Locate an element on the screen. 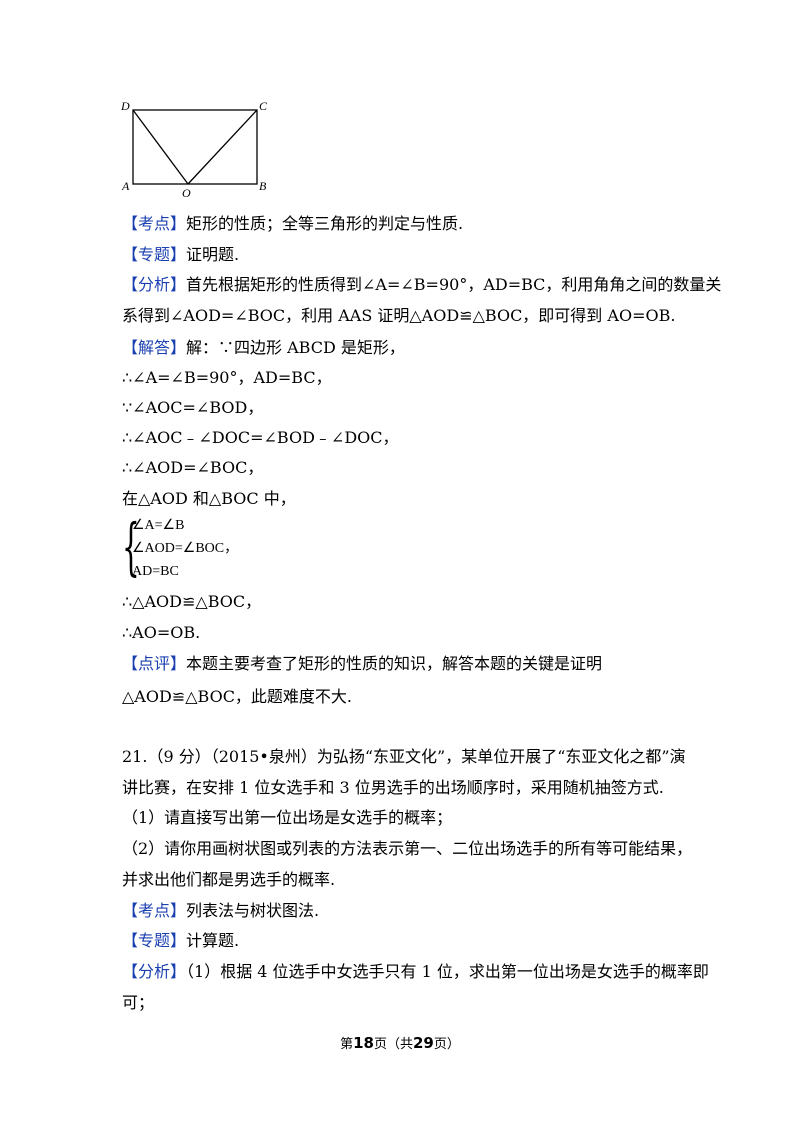 This screenshot has height=1132, width=800. text-line: ∴∠AOD=∠BOC， is located at coordinates (192, 468).